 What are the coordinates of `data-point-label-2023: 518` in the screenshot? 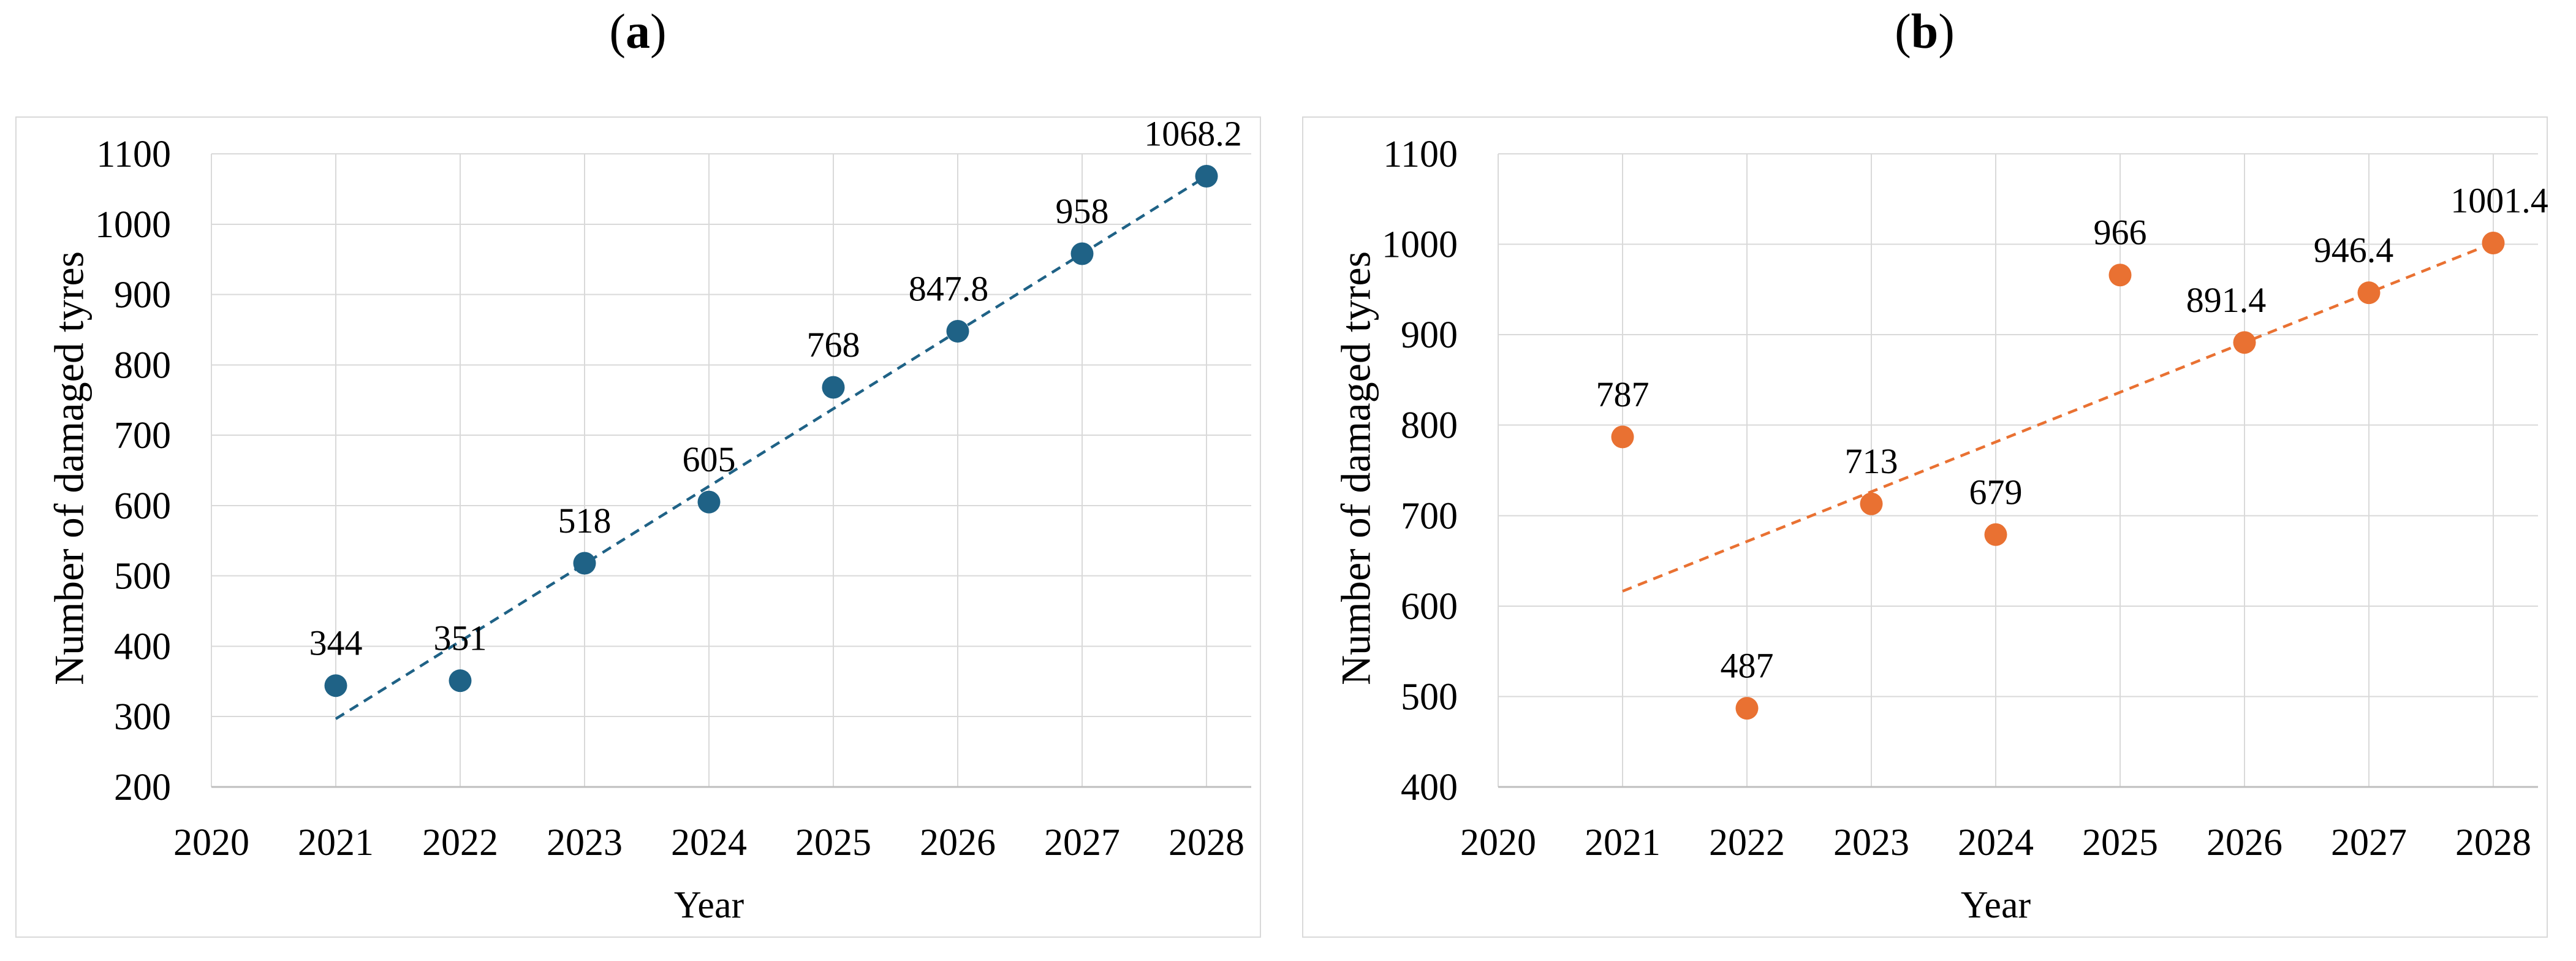 It's located at (585, 521).